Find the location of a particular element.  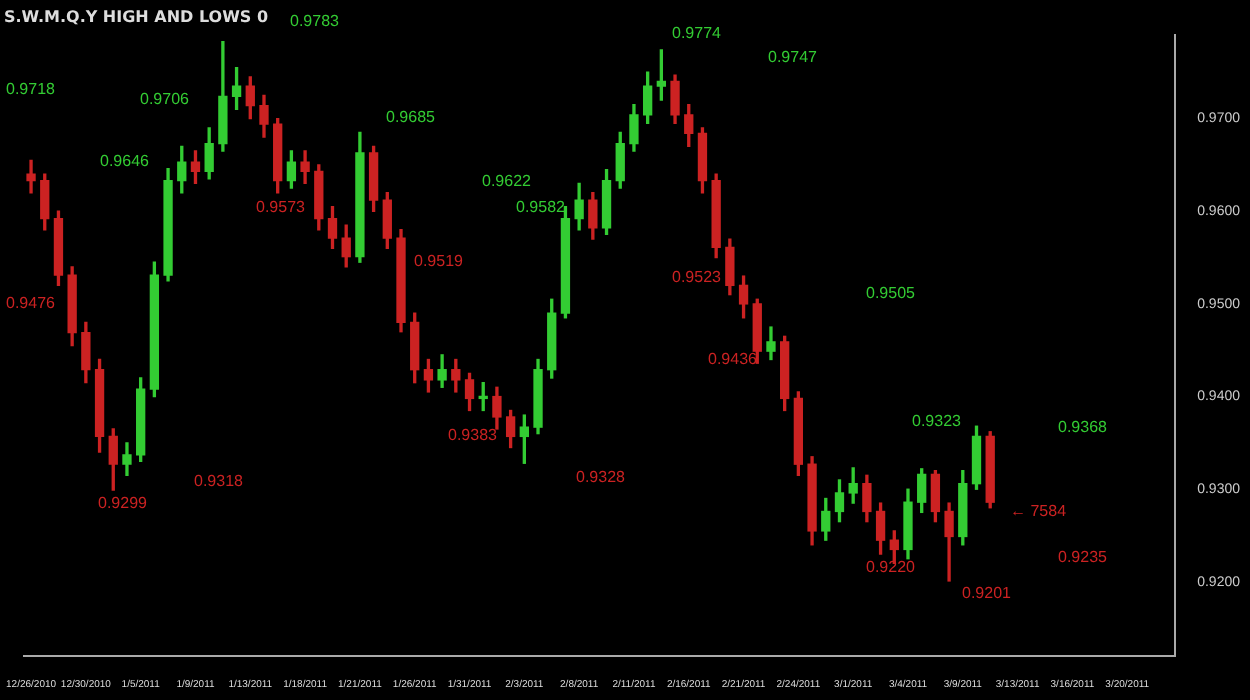

annotation: 0.9436 is located at coordinates (733, 359).